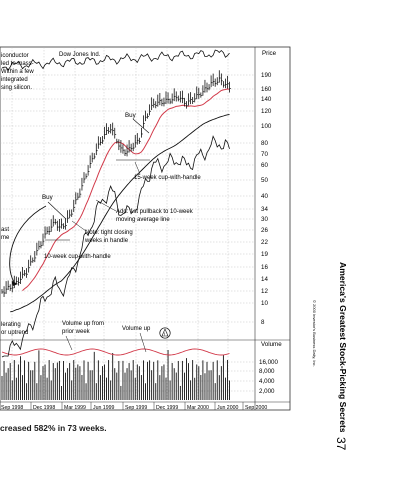 This screenshot has width=404, height=480. Describe the element at coordinates (137, 168) in the screenshot. I see `cup-15-pointer` at that location.